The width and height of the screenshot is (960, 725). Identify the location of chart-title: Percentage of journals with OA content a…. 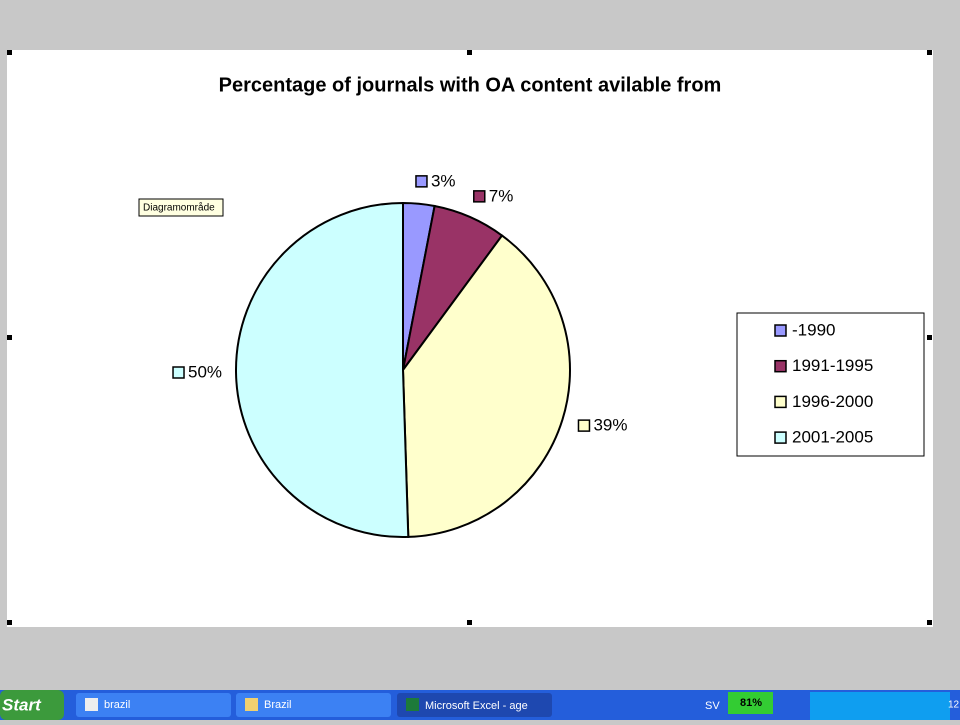
(470, 85).